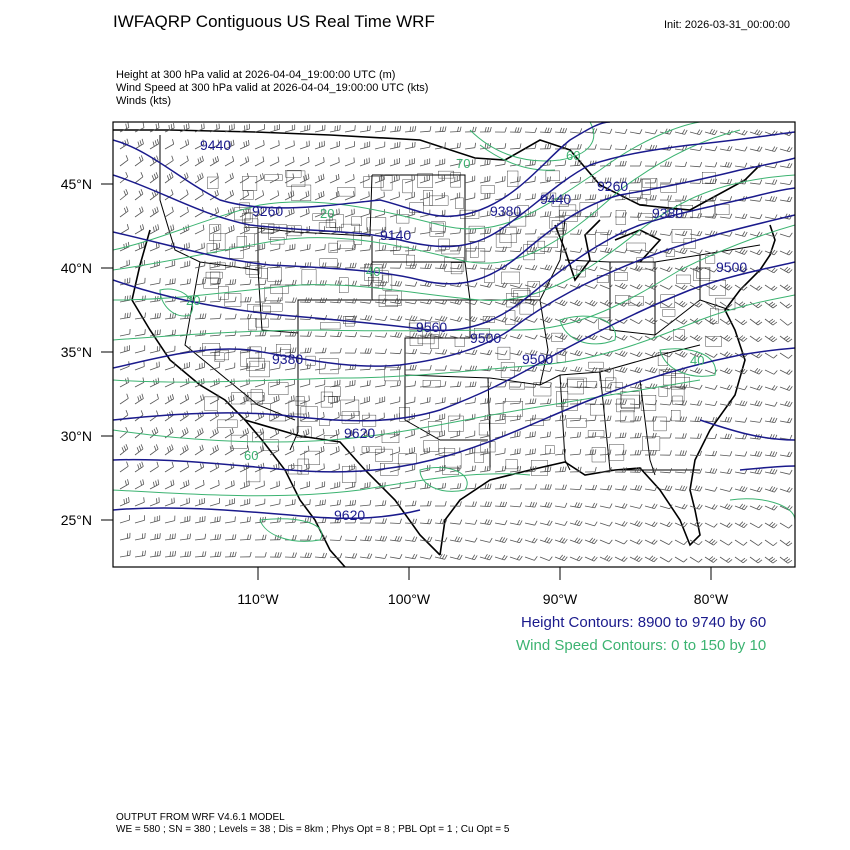 Image resolution: width=850 pixels, height=850 pixels. What do you see at coordinates (612, 186) in the screenshot?
I see `height-label: 9260` at bounding box center [612, 186].